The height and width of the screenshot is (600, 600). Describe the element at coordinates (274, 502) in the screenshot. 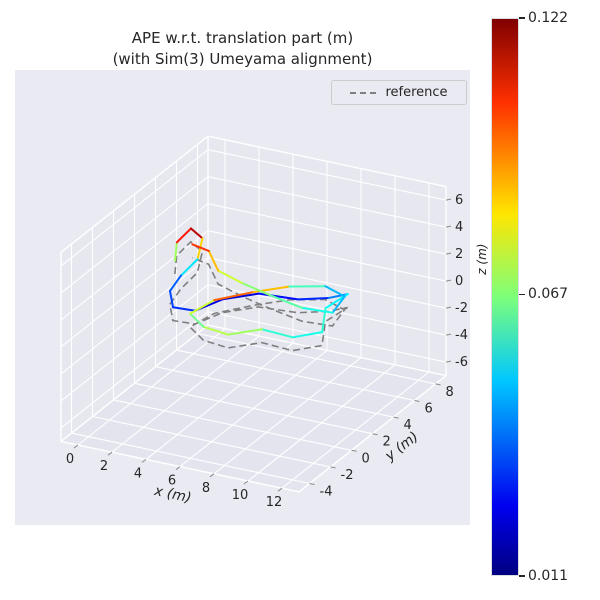

I see `x-tick-label: 12` at that location.